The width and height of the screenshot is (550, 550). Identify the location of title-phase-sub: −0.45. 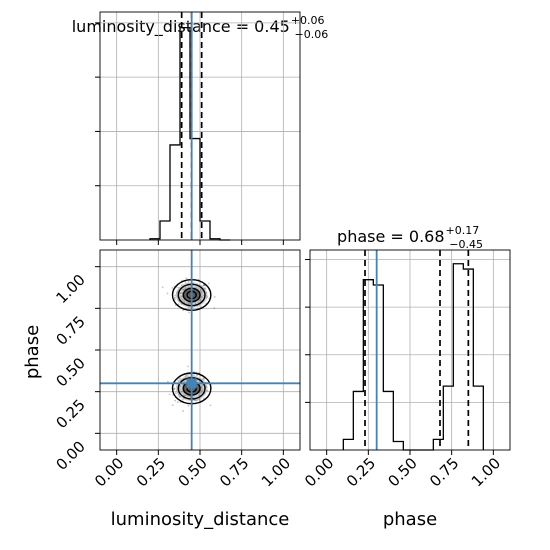
(466, 244).